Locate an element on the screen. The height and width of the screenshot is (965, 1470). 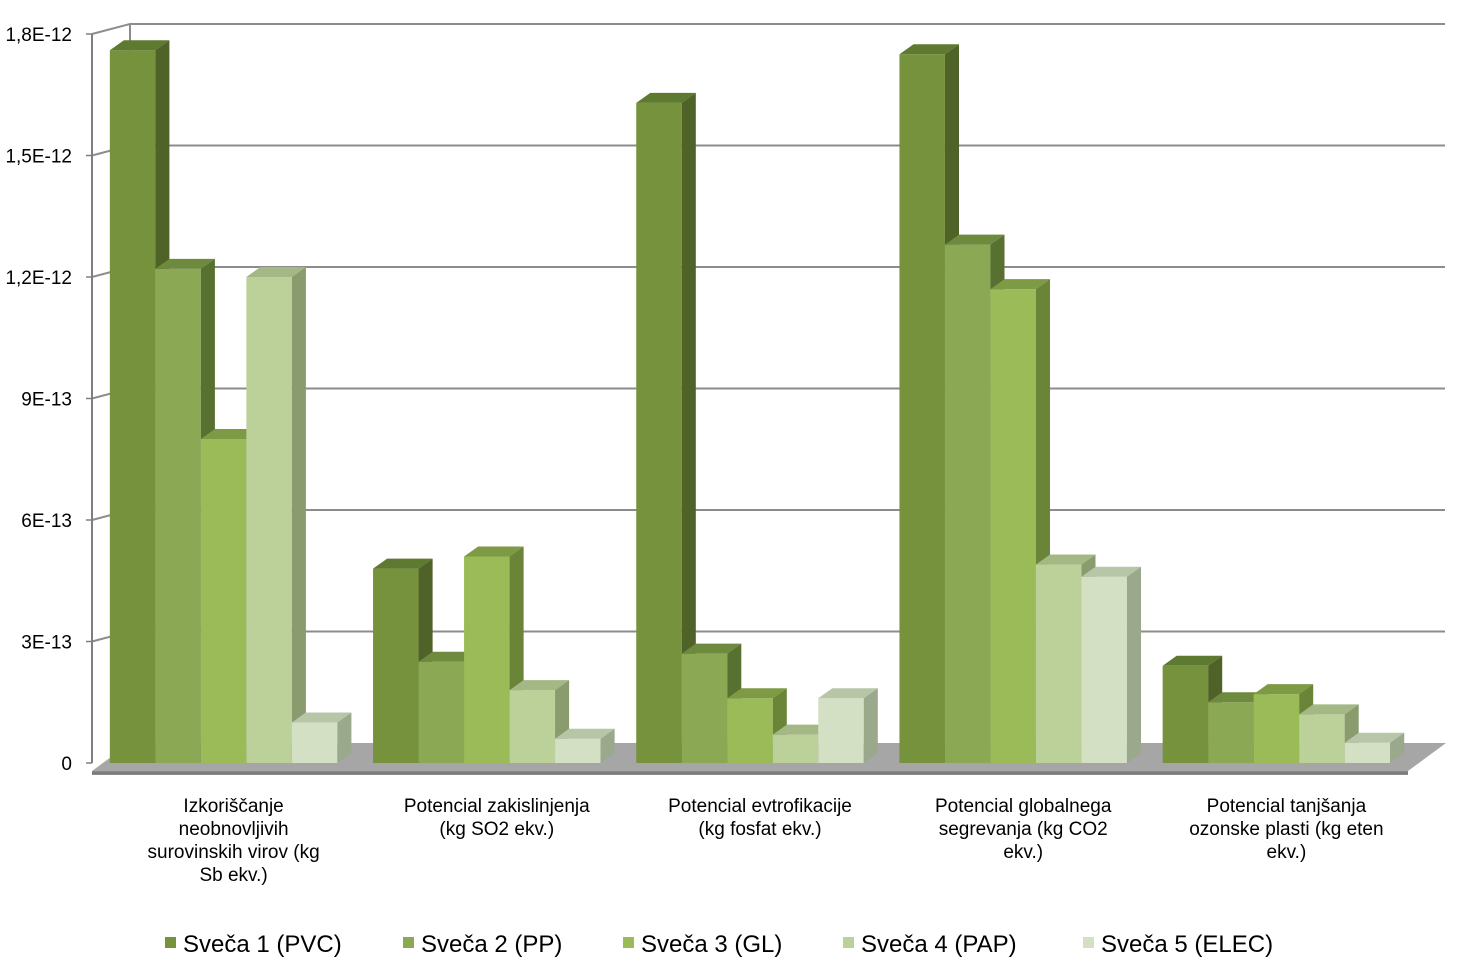
y-tick-label: 1,2E-12 is located at coordinates (38, 278).